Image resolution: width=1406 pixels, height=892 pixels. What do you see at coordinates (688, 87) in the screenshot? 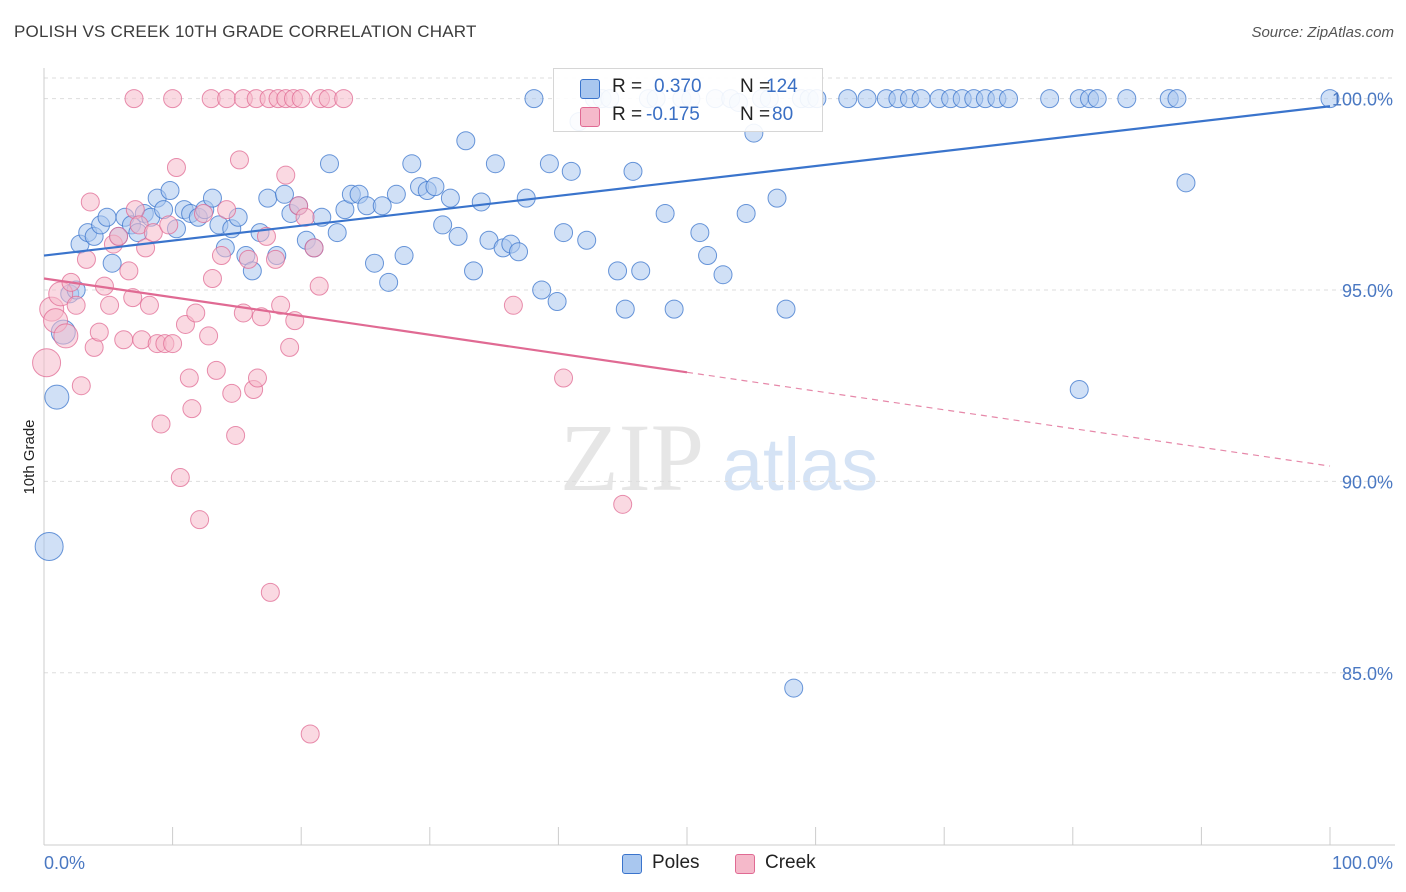
I see `legend-row-poles: R = 0.370 N = 124` at bounding box center [688, 87].